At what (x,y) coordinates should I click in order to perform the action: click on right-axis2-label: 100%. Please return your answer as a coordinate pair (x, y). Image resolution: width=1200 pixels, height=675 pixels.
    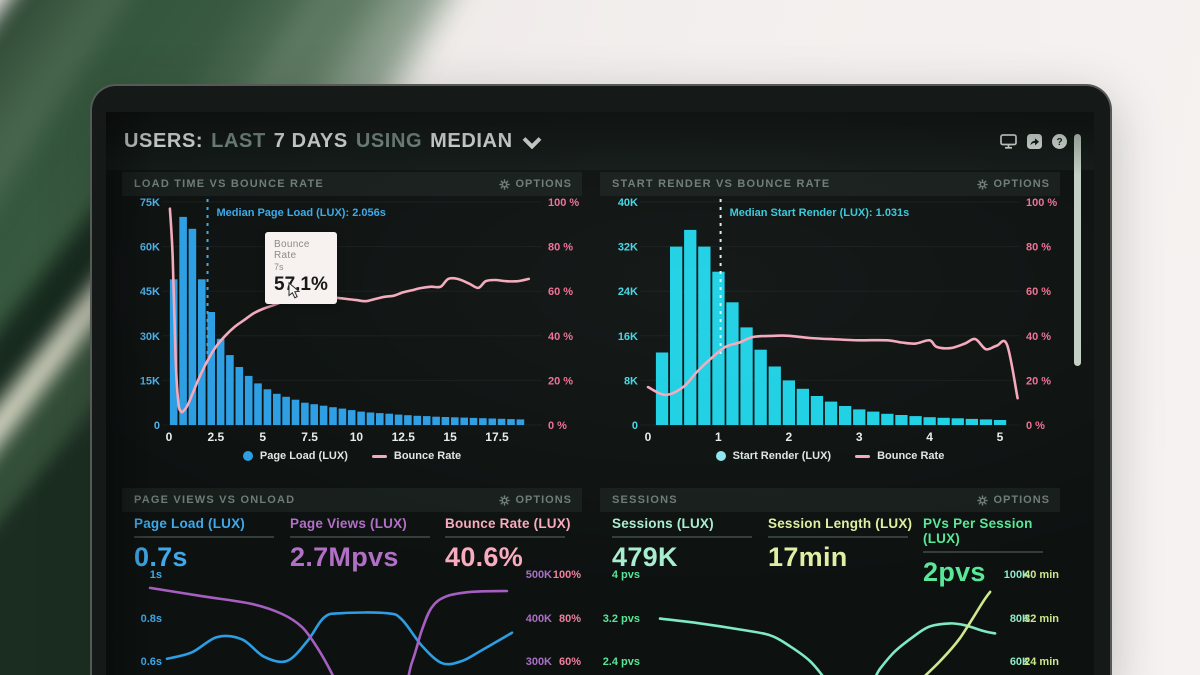
    Looking at the image, I should click on (567, 575).